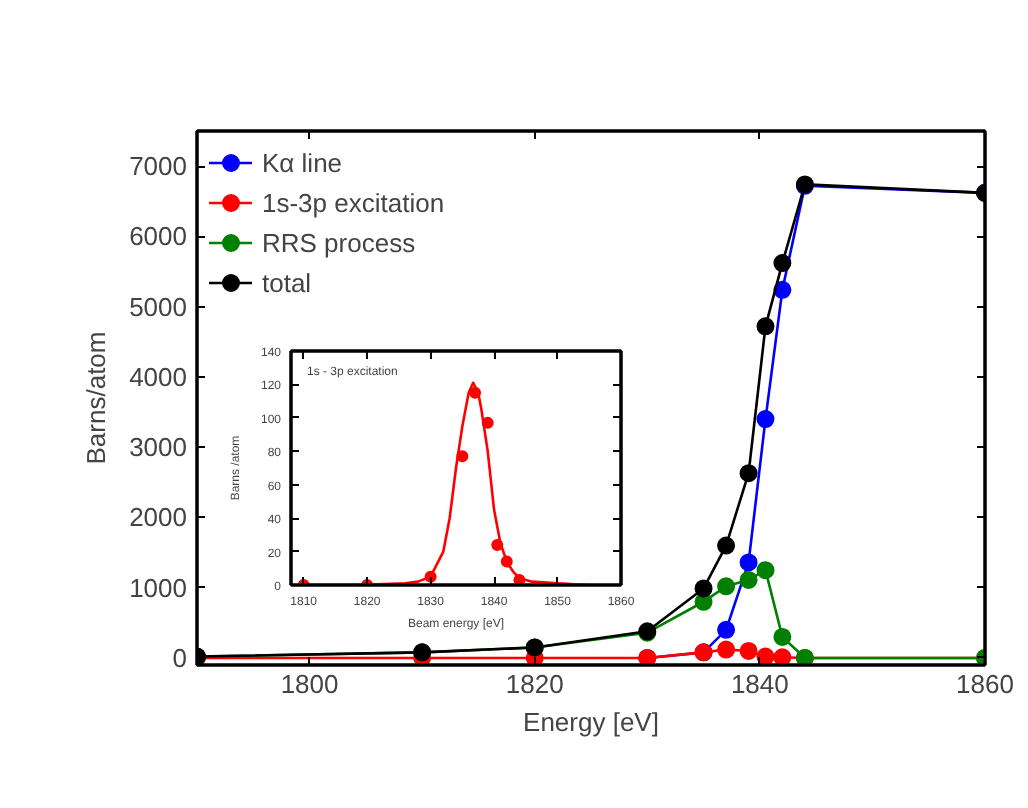 The height and width of the screenshot is (808, 1028). What do you see at coordinates (180, 657) in the screenshot?
I see `y-tick-label: 0` at bounding box center [180, 657].